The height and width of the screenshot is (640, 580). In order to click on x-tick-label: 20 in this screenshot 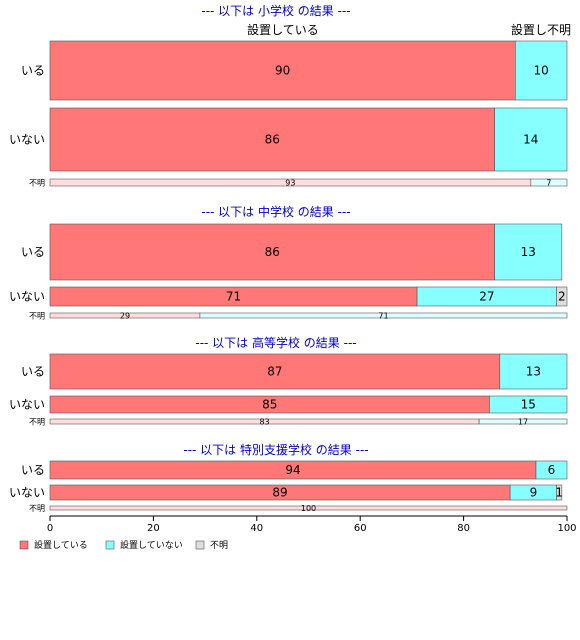, I will do `click(153, 528)`.